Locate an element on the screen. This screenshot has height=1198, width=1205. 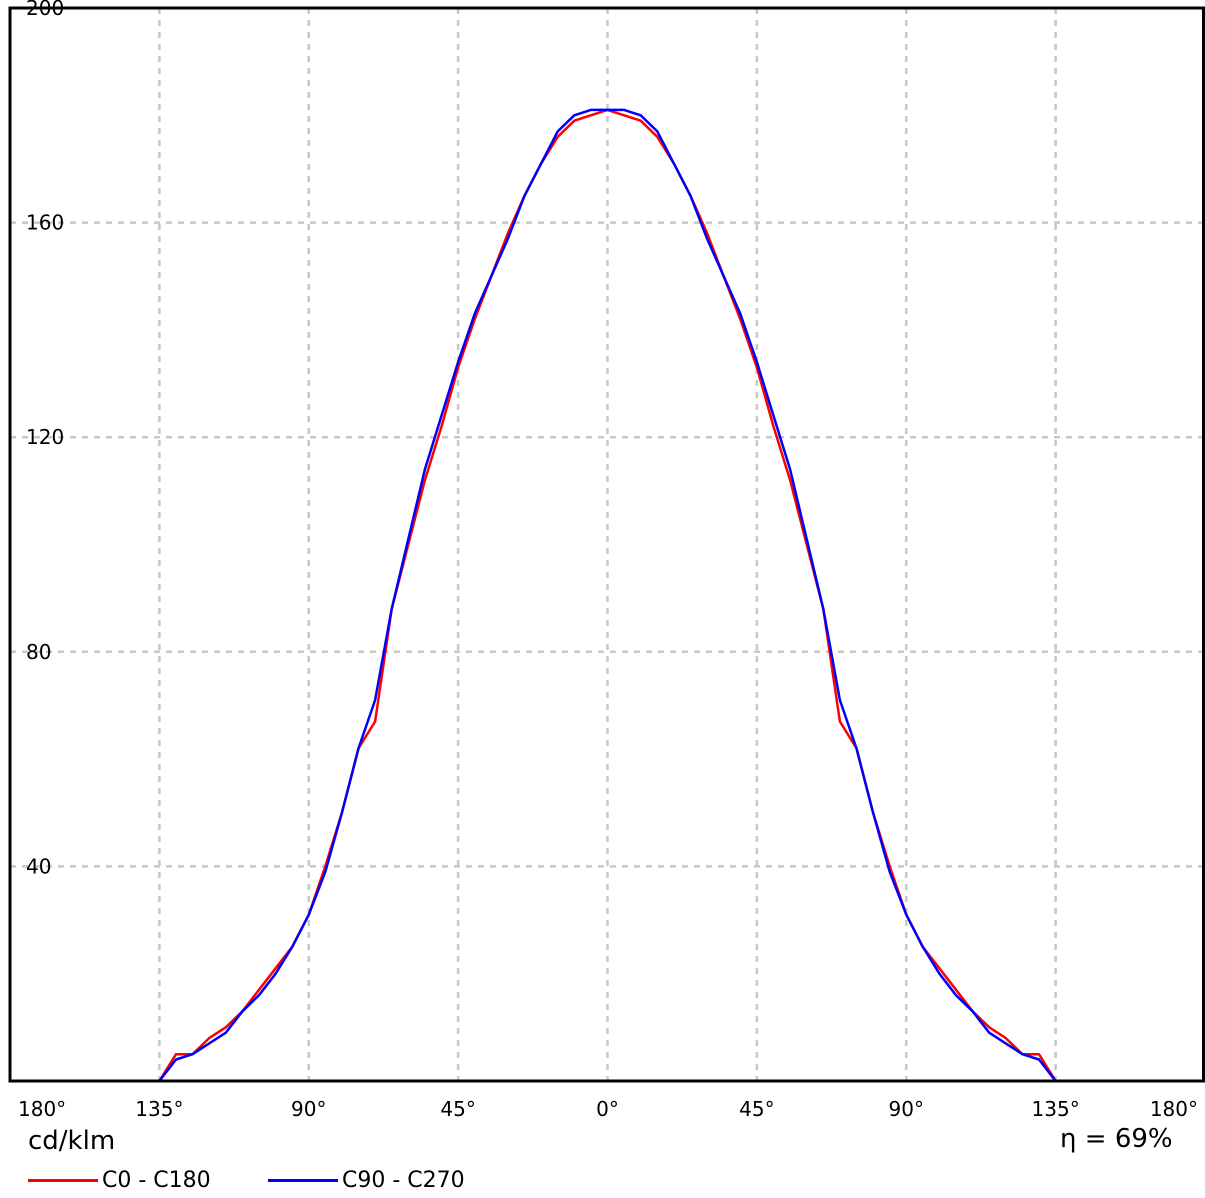
y-tick-label: 160 is located at coordinates (45, 223).